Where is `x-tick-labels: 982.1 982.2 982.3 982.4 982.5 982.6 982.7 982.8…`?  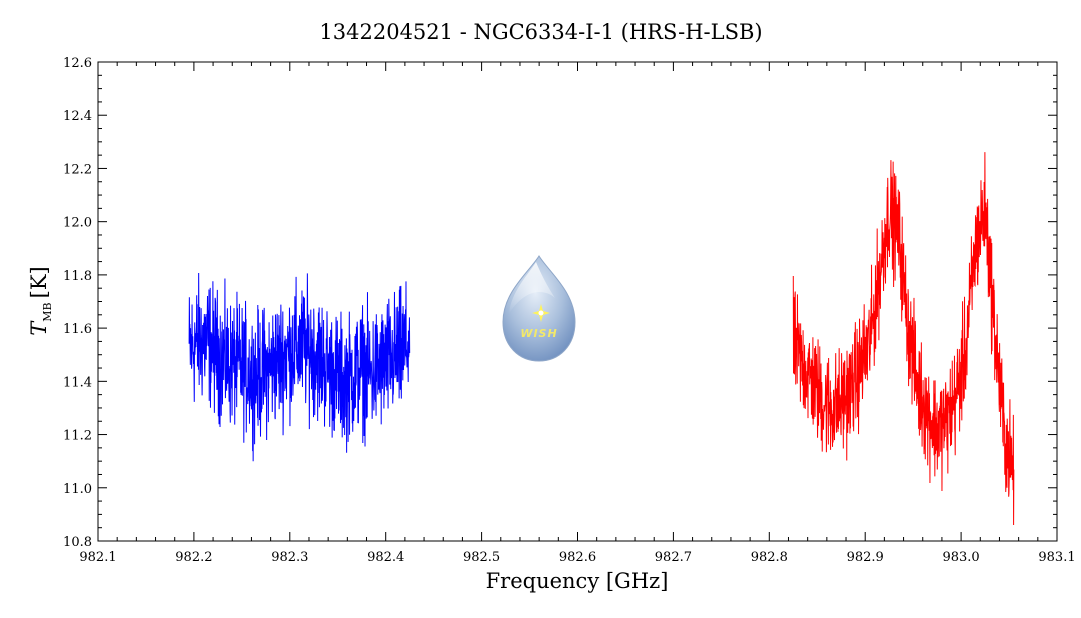 x-tick-labels: 982.1 982.2 982.3 982.4 982.5 982.6 982.7 982.8… is located at coordinates (577, 557).